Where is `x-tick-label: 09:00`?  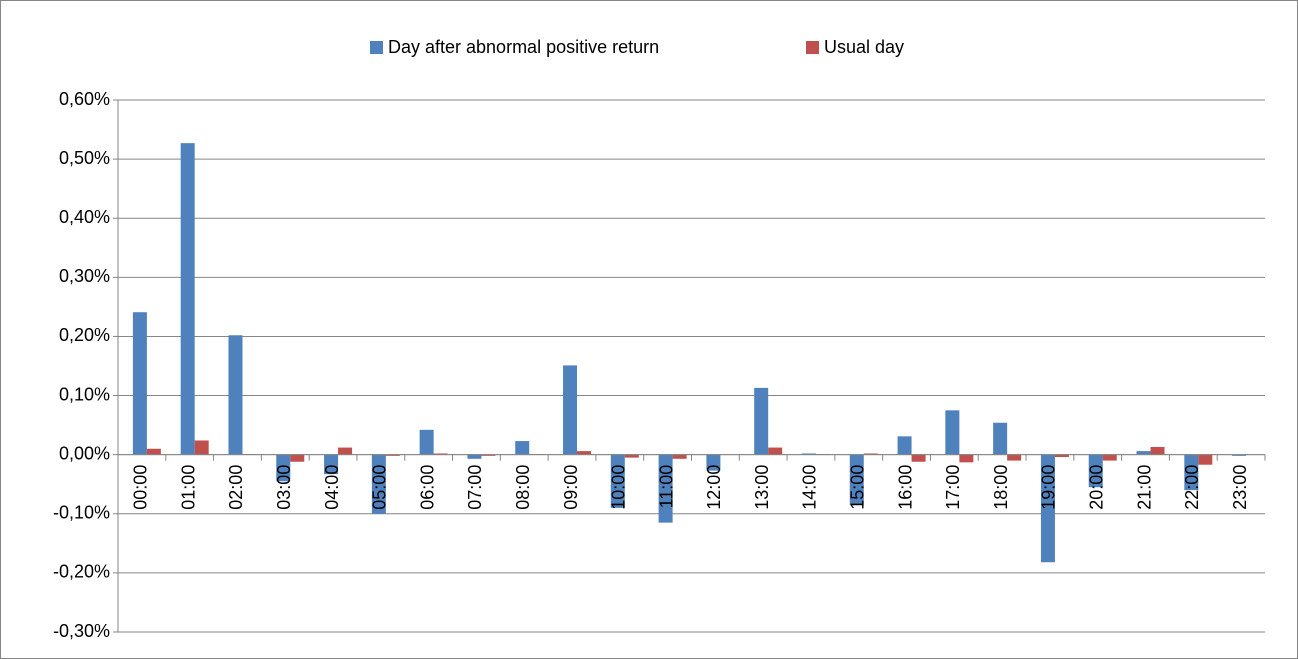 x-tick-label: 09:00 is located at coordinates (571, 487).